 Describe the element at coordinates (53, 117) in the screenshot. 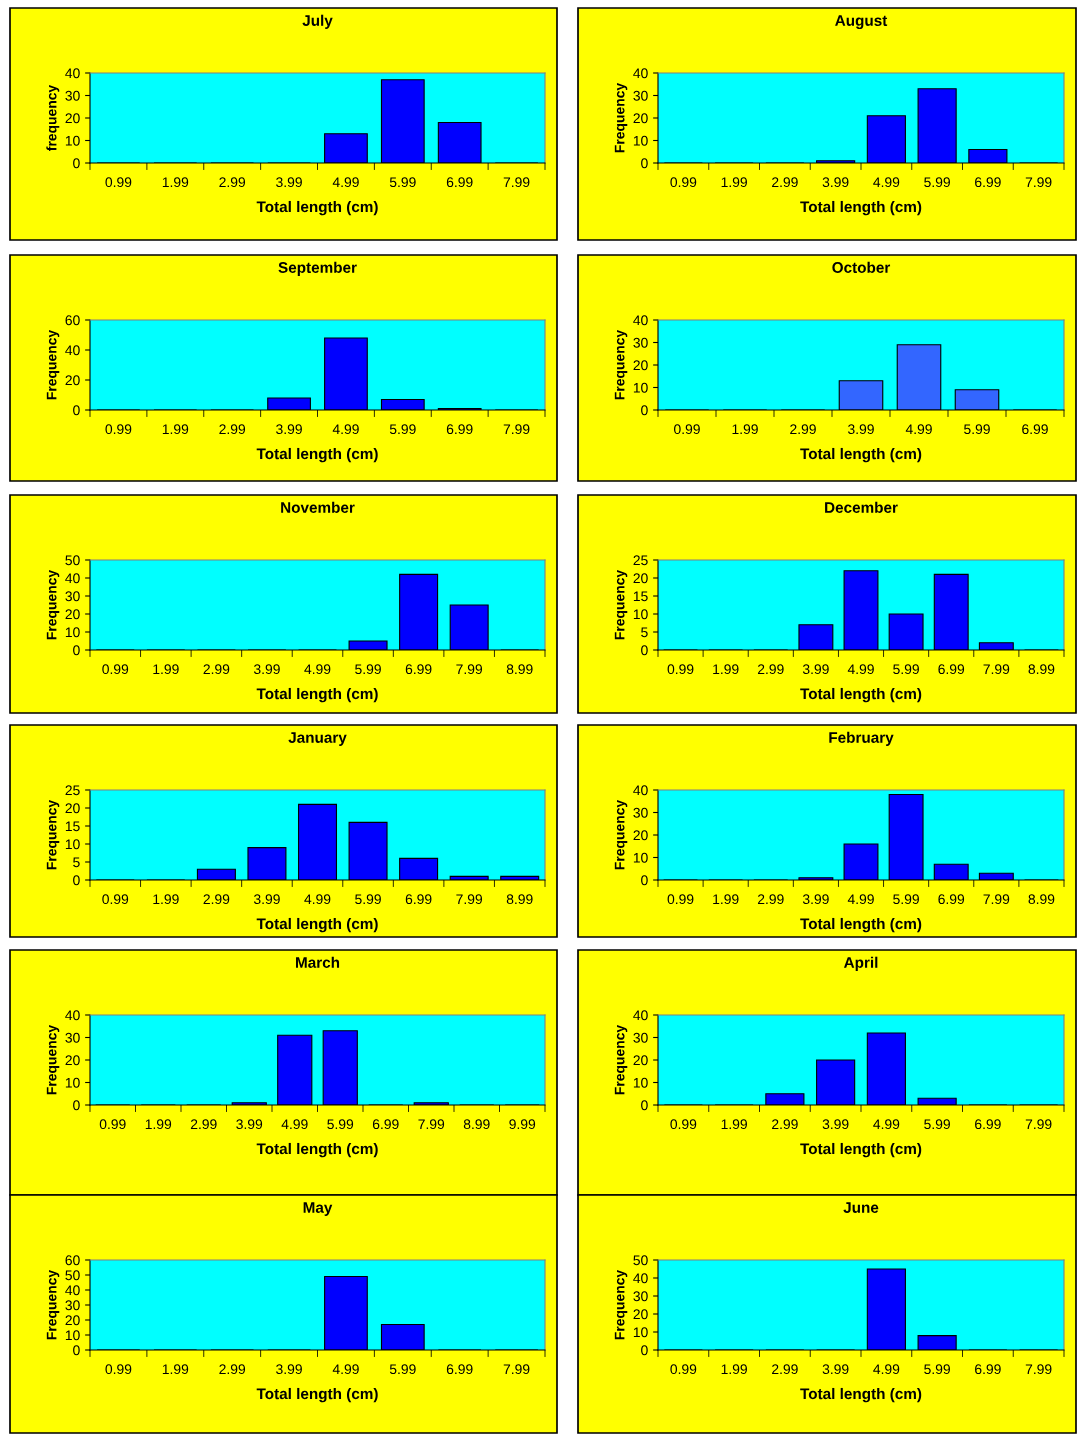

I see `y-axis-title: frequency` at that location.